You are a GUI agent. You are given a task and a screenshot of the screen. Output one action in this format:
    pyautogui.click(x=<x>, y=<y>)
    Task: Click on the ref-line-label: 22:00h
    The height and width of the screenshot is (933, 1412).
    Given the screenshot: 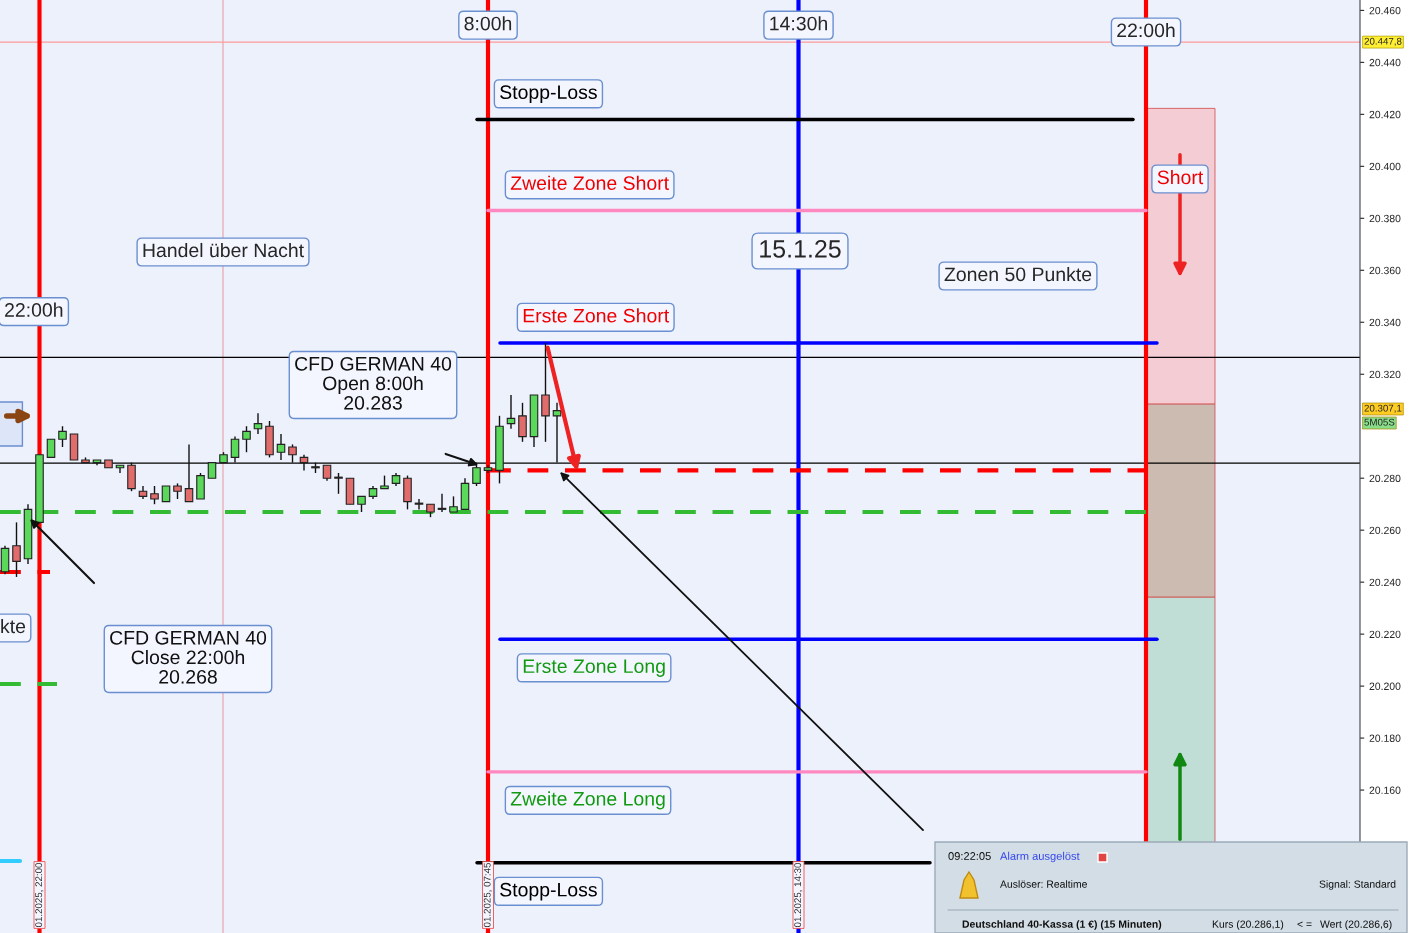 What is the action you would take?
    pyautogui.click(x=34, y=309)
    